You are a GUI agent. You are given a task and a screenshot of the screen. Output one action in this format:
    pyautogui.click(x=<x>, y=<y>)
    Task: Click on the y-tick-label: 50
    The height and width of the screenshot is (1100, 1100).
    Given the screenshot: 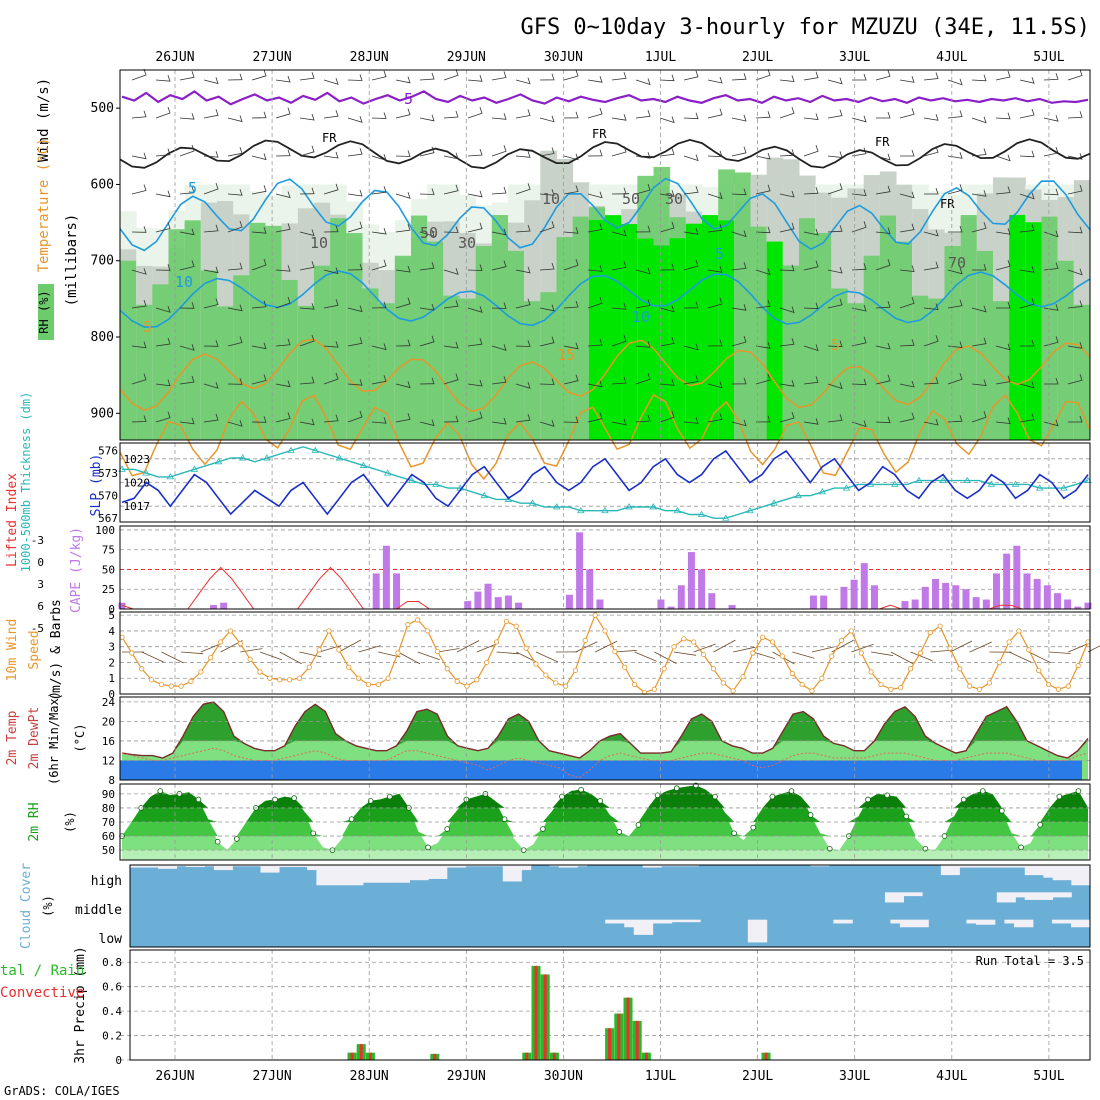 What is the action you would take?
    pyautogui.click(x=108, y=850)
    